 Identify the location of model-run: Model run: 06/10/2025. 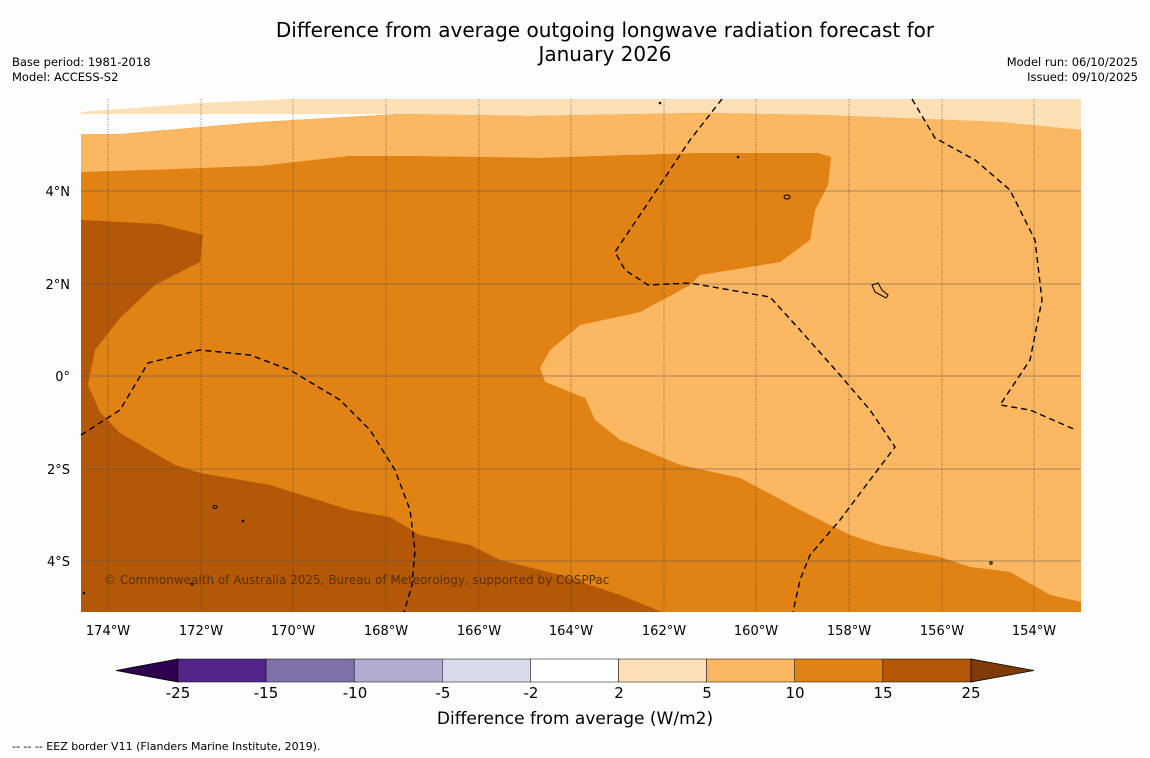
(1072, 62).